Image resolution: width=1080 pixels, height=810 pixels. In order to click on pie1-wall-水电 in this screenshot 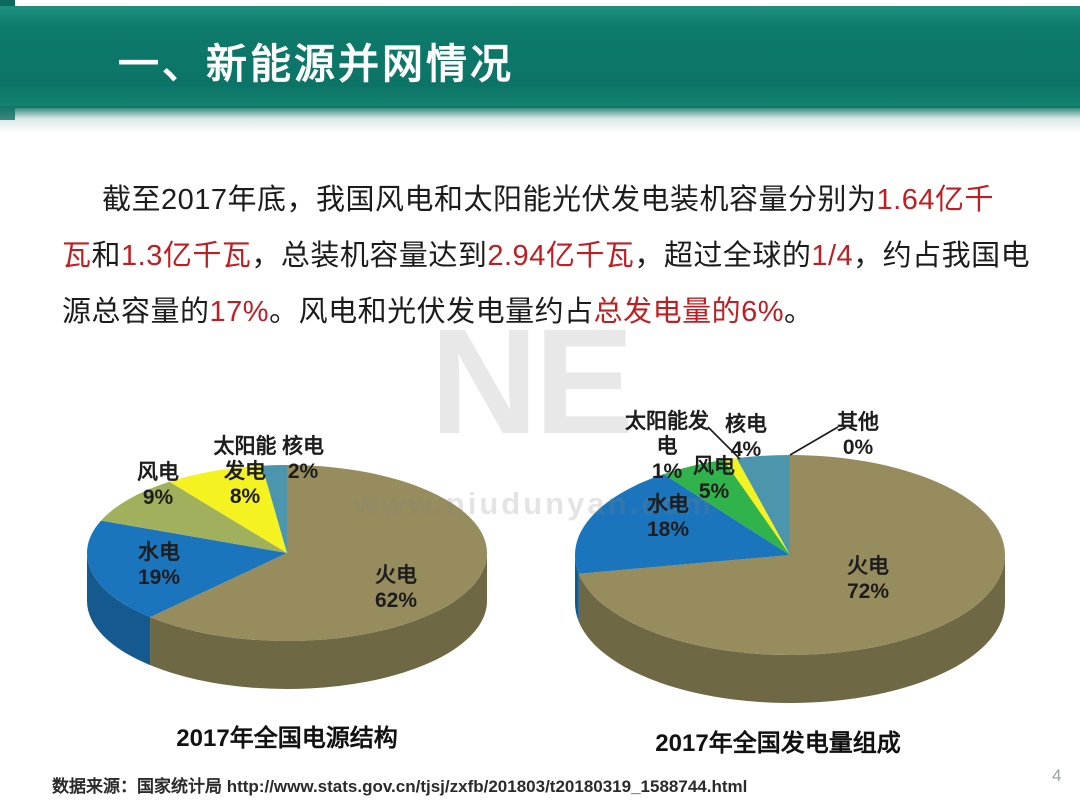, I will do `click(119, 609)`.